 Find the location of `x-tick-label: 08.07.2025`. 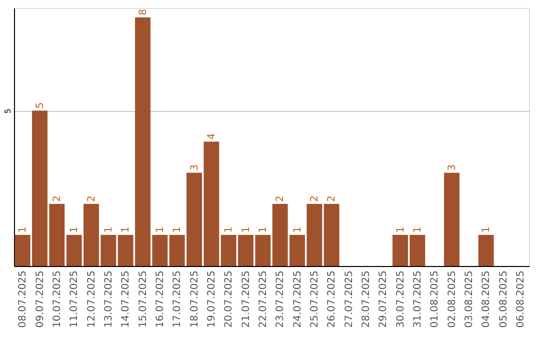

x-tick-label: 08.07.2025 is located at coordinates (23, 299).